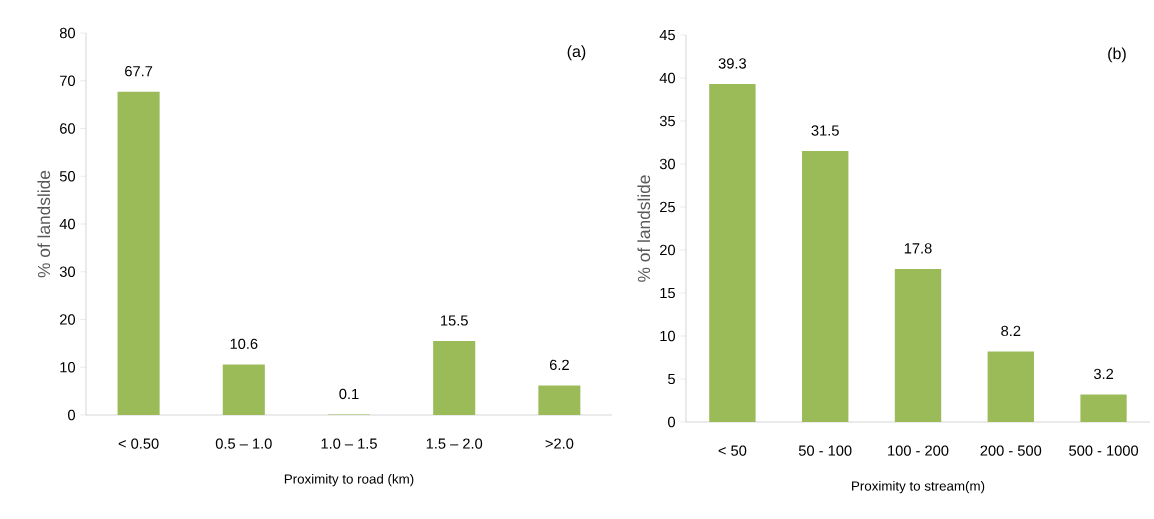 Image resolution: width=1154 pixels, height=519 pixels. Describe the element at coordinates (671, 379) in the screenshot. I see `y-tick-label: 5` at that location.